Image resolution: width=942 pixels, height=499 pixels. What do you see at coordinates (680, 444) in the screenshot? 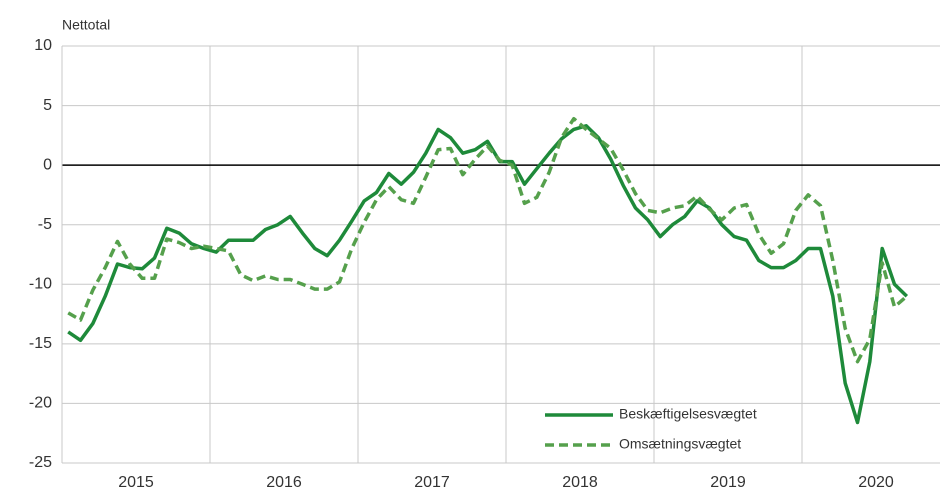
I see `legend-label: Omsætningsvægtet` at bounding box center [680, 444].